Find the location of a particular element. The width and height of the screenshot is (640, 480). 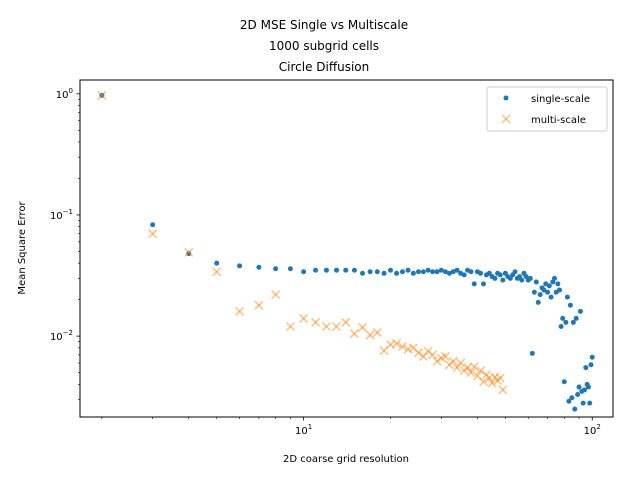

x-tick-label-exponent: 2 is located at coordinates (598, 427).